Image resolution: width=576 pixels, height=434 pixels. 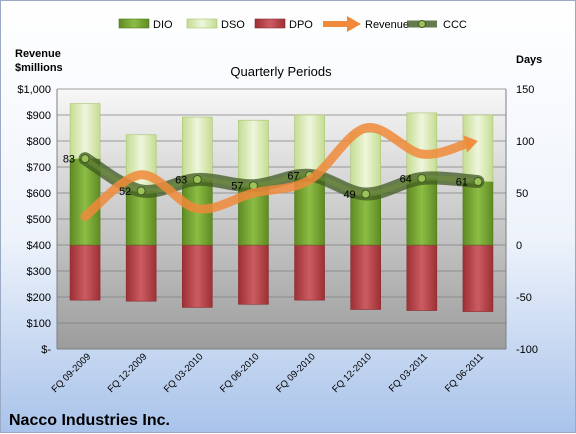 What do you see at coordinates (181, 180) in the screenshot?
I see `ccc-data-label: 63` at bounding box center [181, 180].